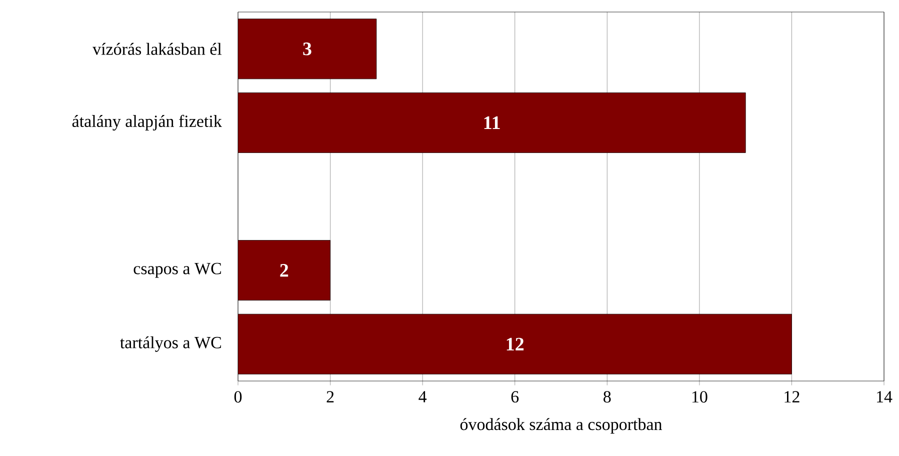 The image size is (899, 456). I want to click on data-label: 12, so click(515, 344).